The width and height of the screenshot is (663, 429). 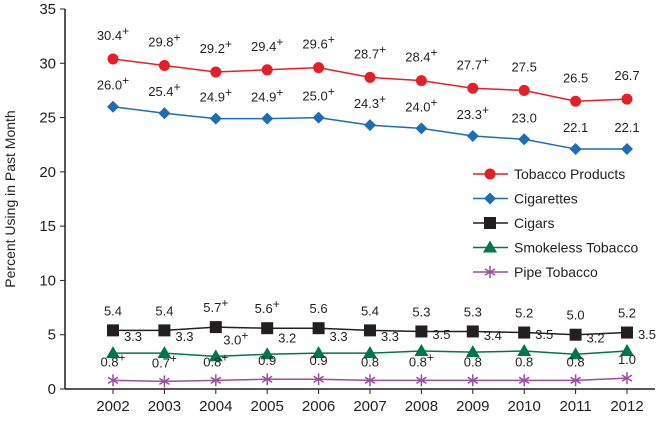 I want to click on legend-label-cigars: Cigars, so click(x=534, y=223).